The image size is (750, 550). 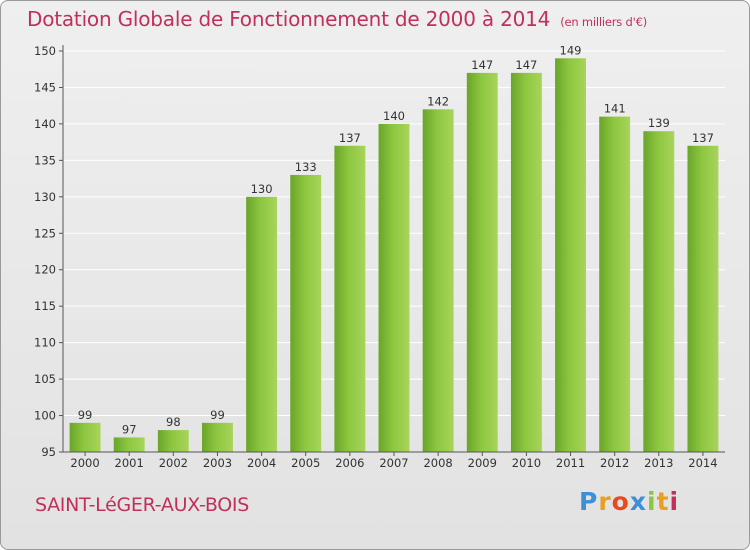 I want to click on proxiti-logo: Proxiti, so click(x=629, y=501).